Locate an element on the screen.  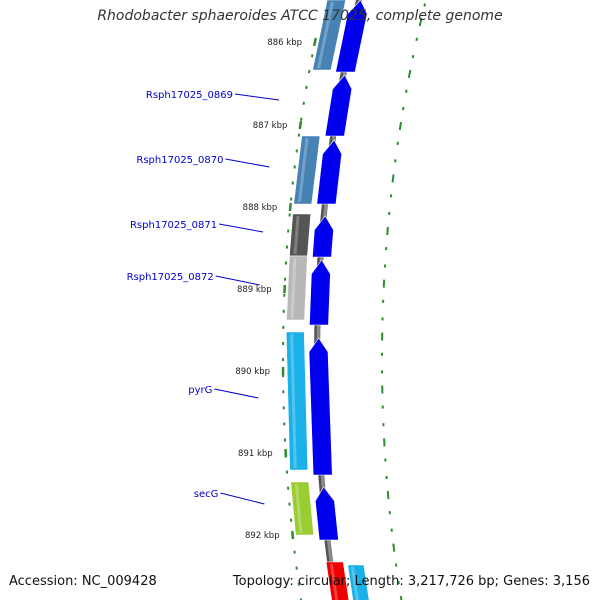
gene-label: pyrG is located at coordinates (200, 390).